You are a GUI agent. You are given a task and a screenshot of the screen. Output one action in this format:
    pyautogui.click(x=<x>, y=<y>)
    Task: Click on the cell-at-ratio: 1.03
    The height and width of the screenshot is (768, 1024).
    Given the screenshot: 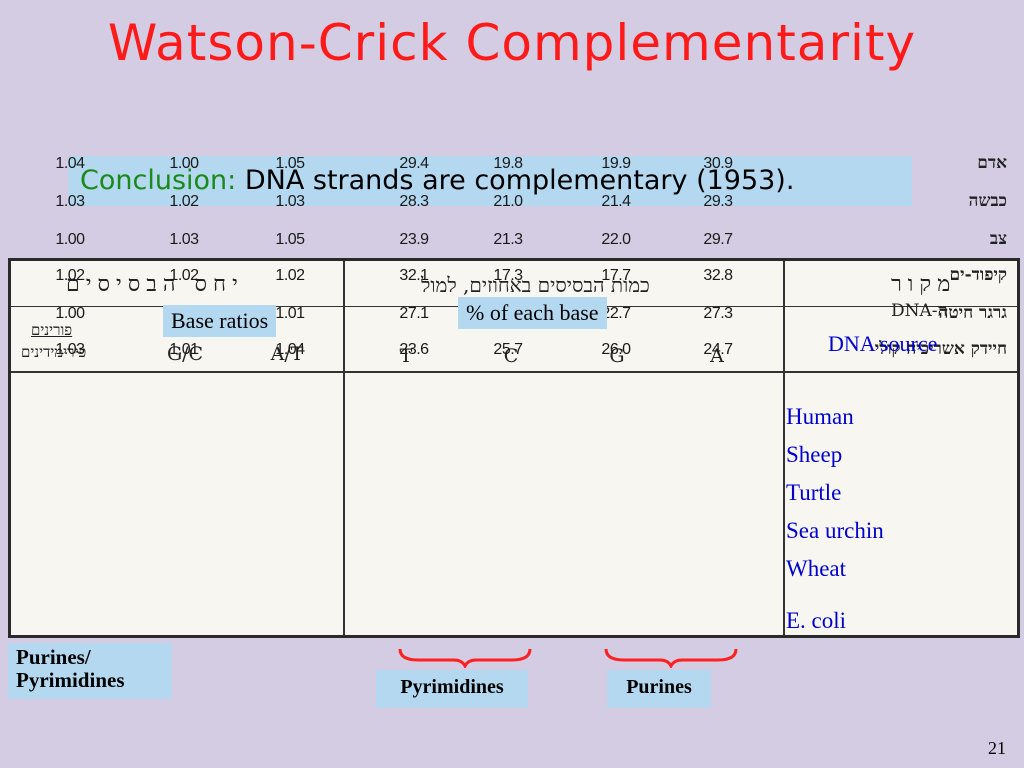 What is the action you would take?
    pyautogui.click(x=290, y=201)
    